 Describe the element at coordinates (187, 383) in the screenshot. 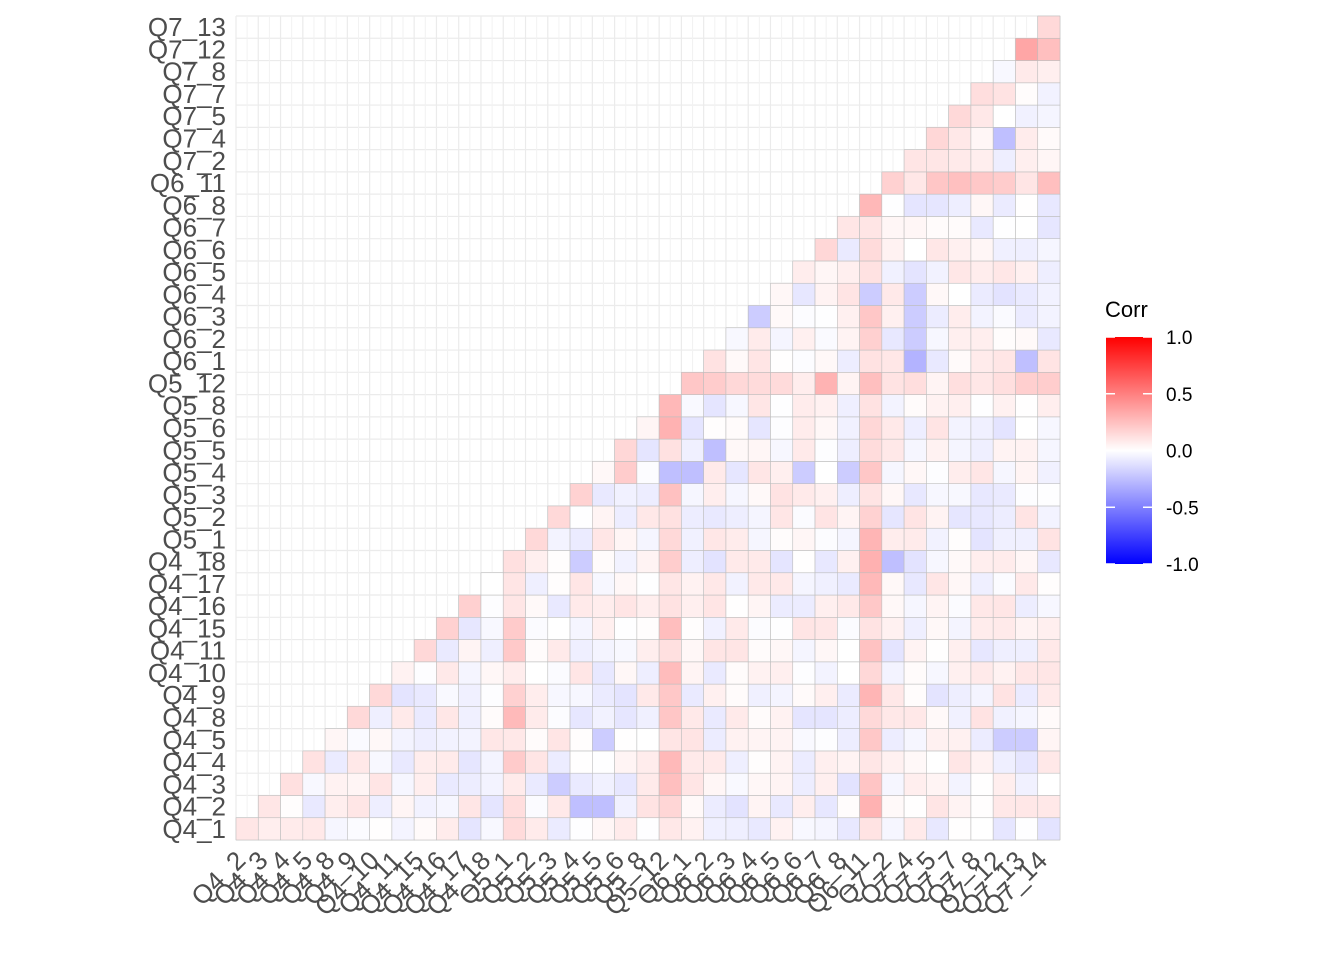

I see `y-tick-label: Q5_12` at that location.